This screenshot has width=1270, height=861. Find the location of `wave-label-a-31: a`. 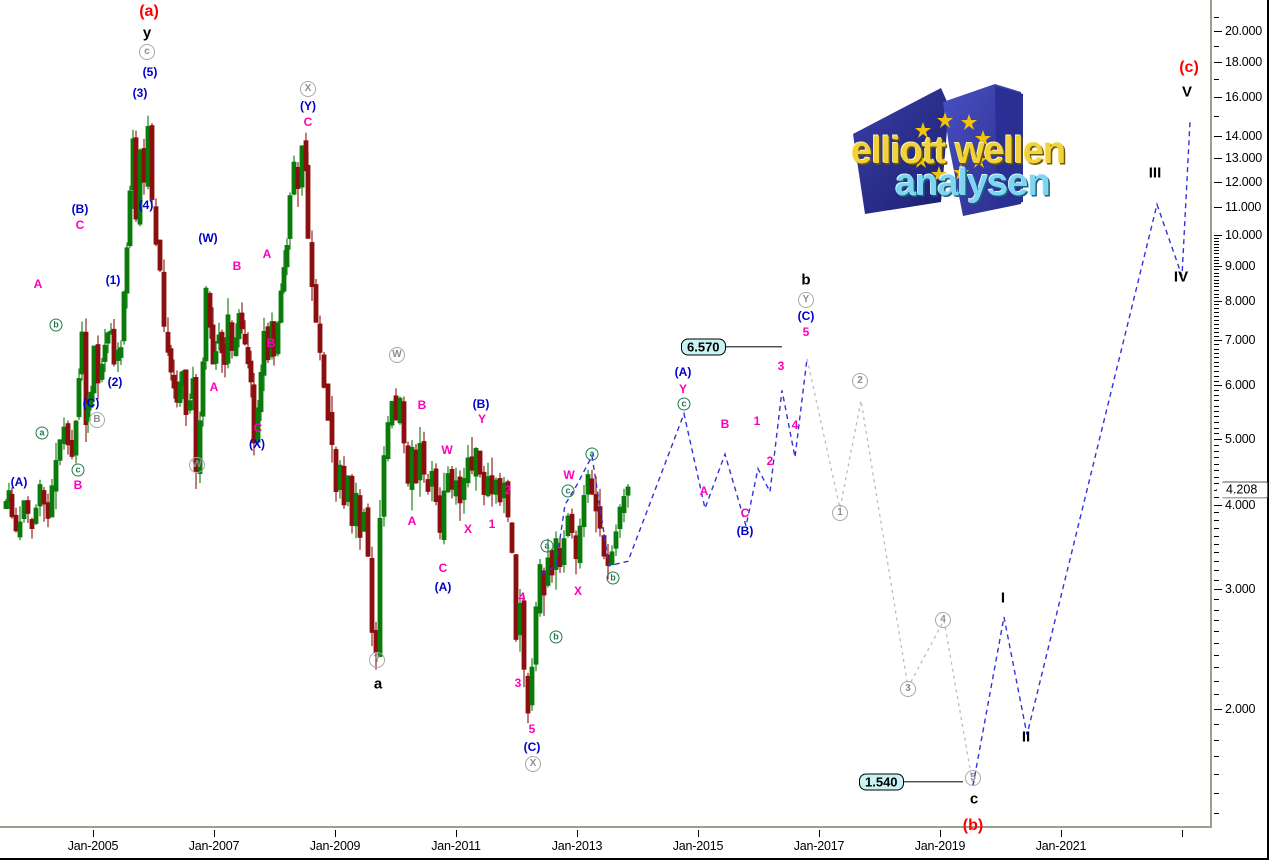

wave-label-a-31: a is located at coordinates (378, 684).